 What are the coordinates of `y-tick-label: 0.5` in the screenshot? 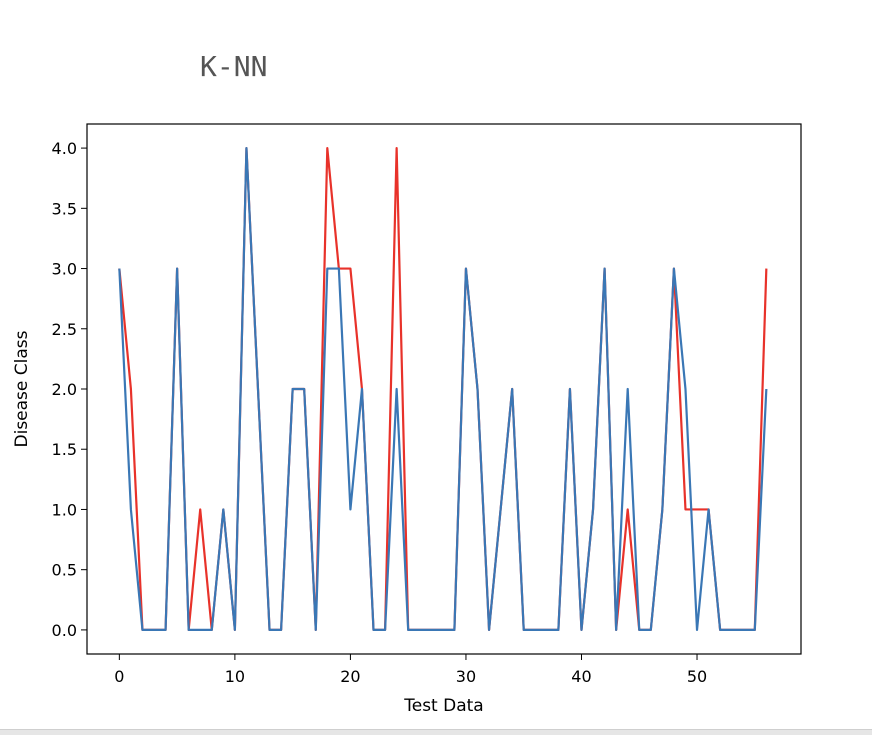 It's located at (64, 570).